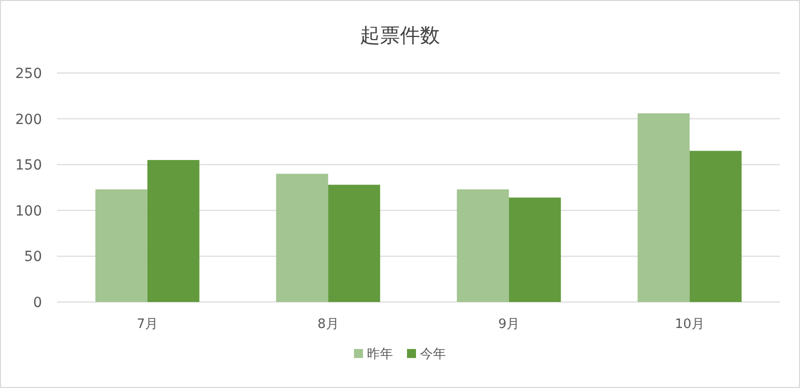  Describe the element at coordinates (28, 211) in the screenshot. I see `y-tick-label: 100` at that location.